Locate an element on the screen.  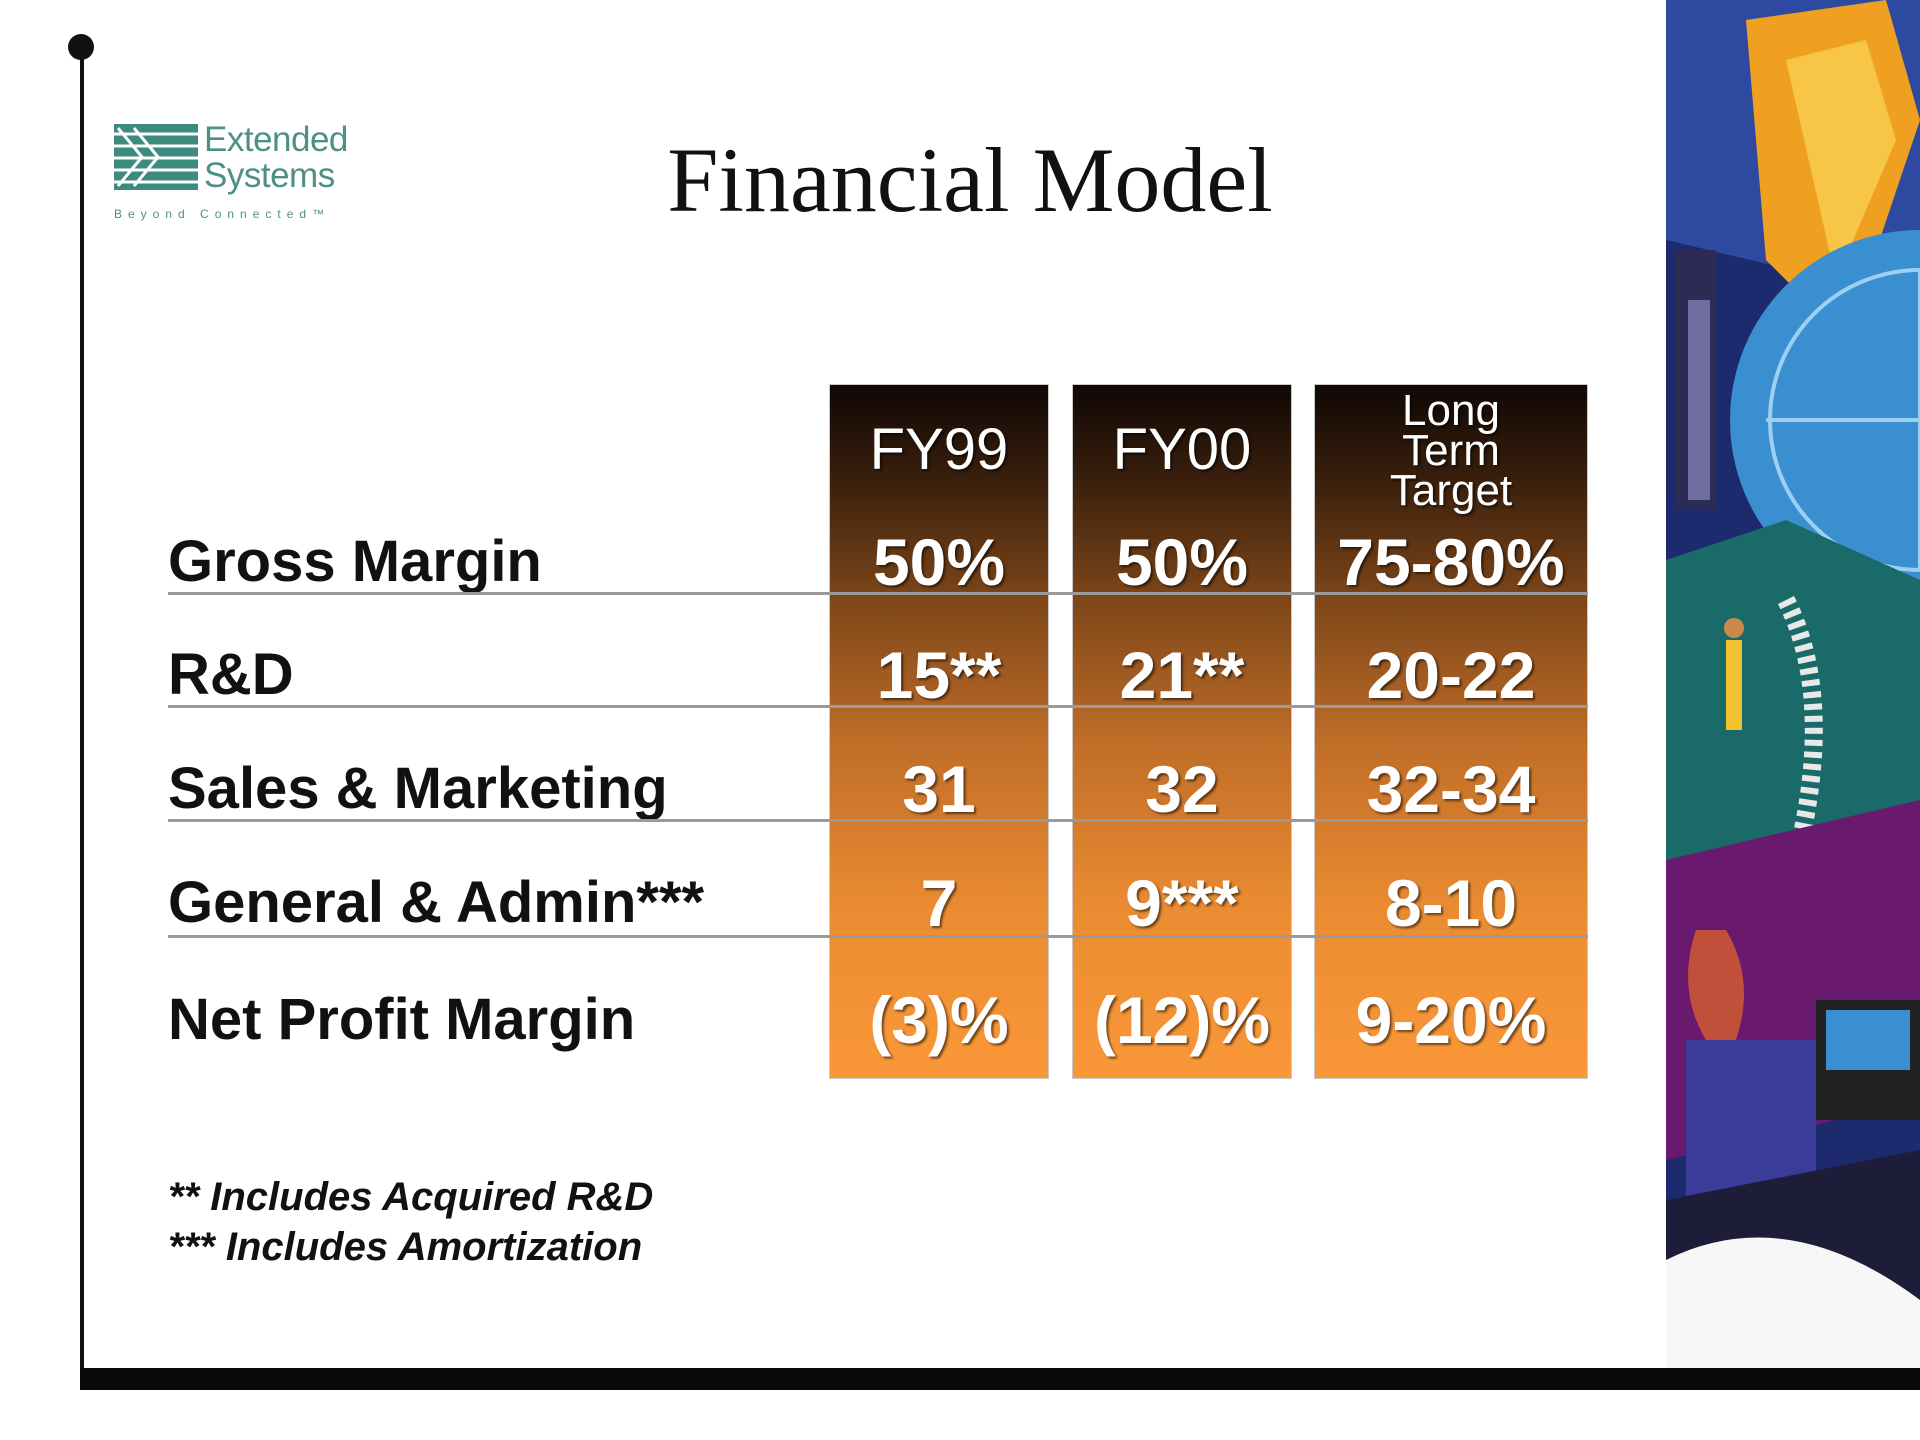
row-label-net-profit: Net Profit Margin is located at coordinates (402, 1019).